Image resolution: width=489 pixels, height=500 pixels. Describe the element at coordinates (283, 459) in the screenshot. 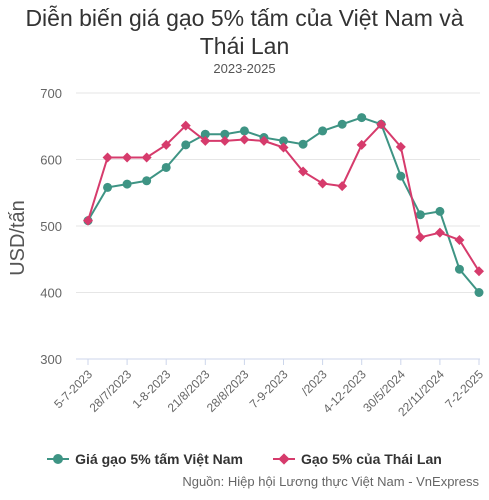

I see `legend-diamond-icon` at that location.